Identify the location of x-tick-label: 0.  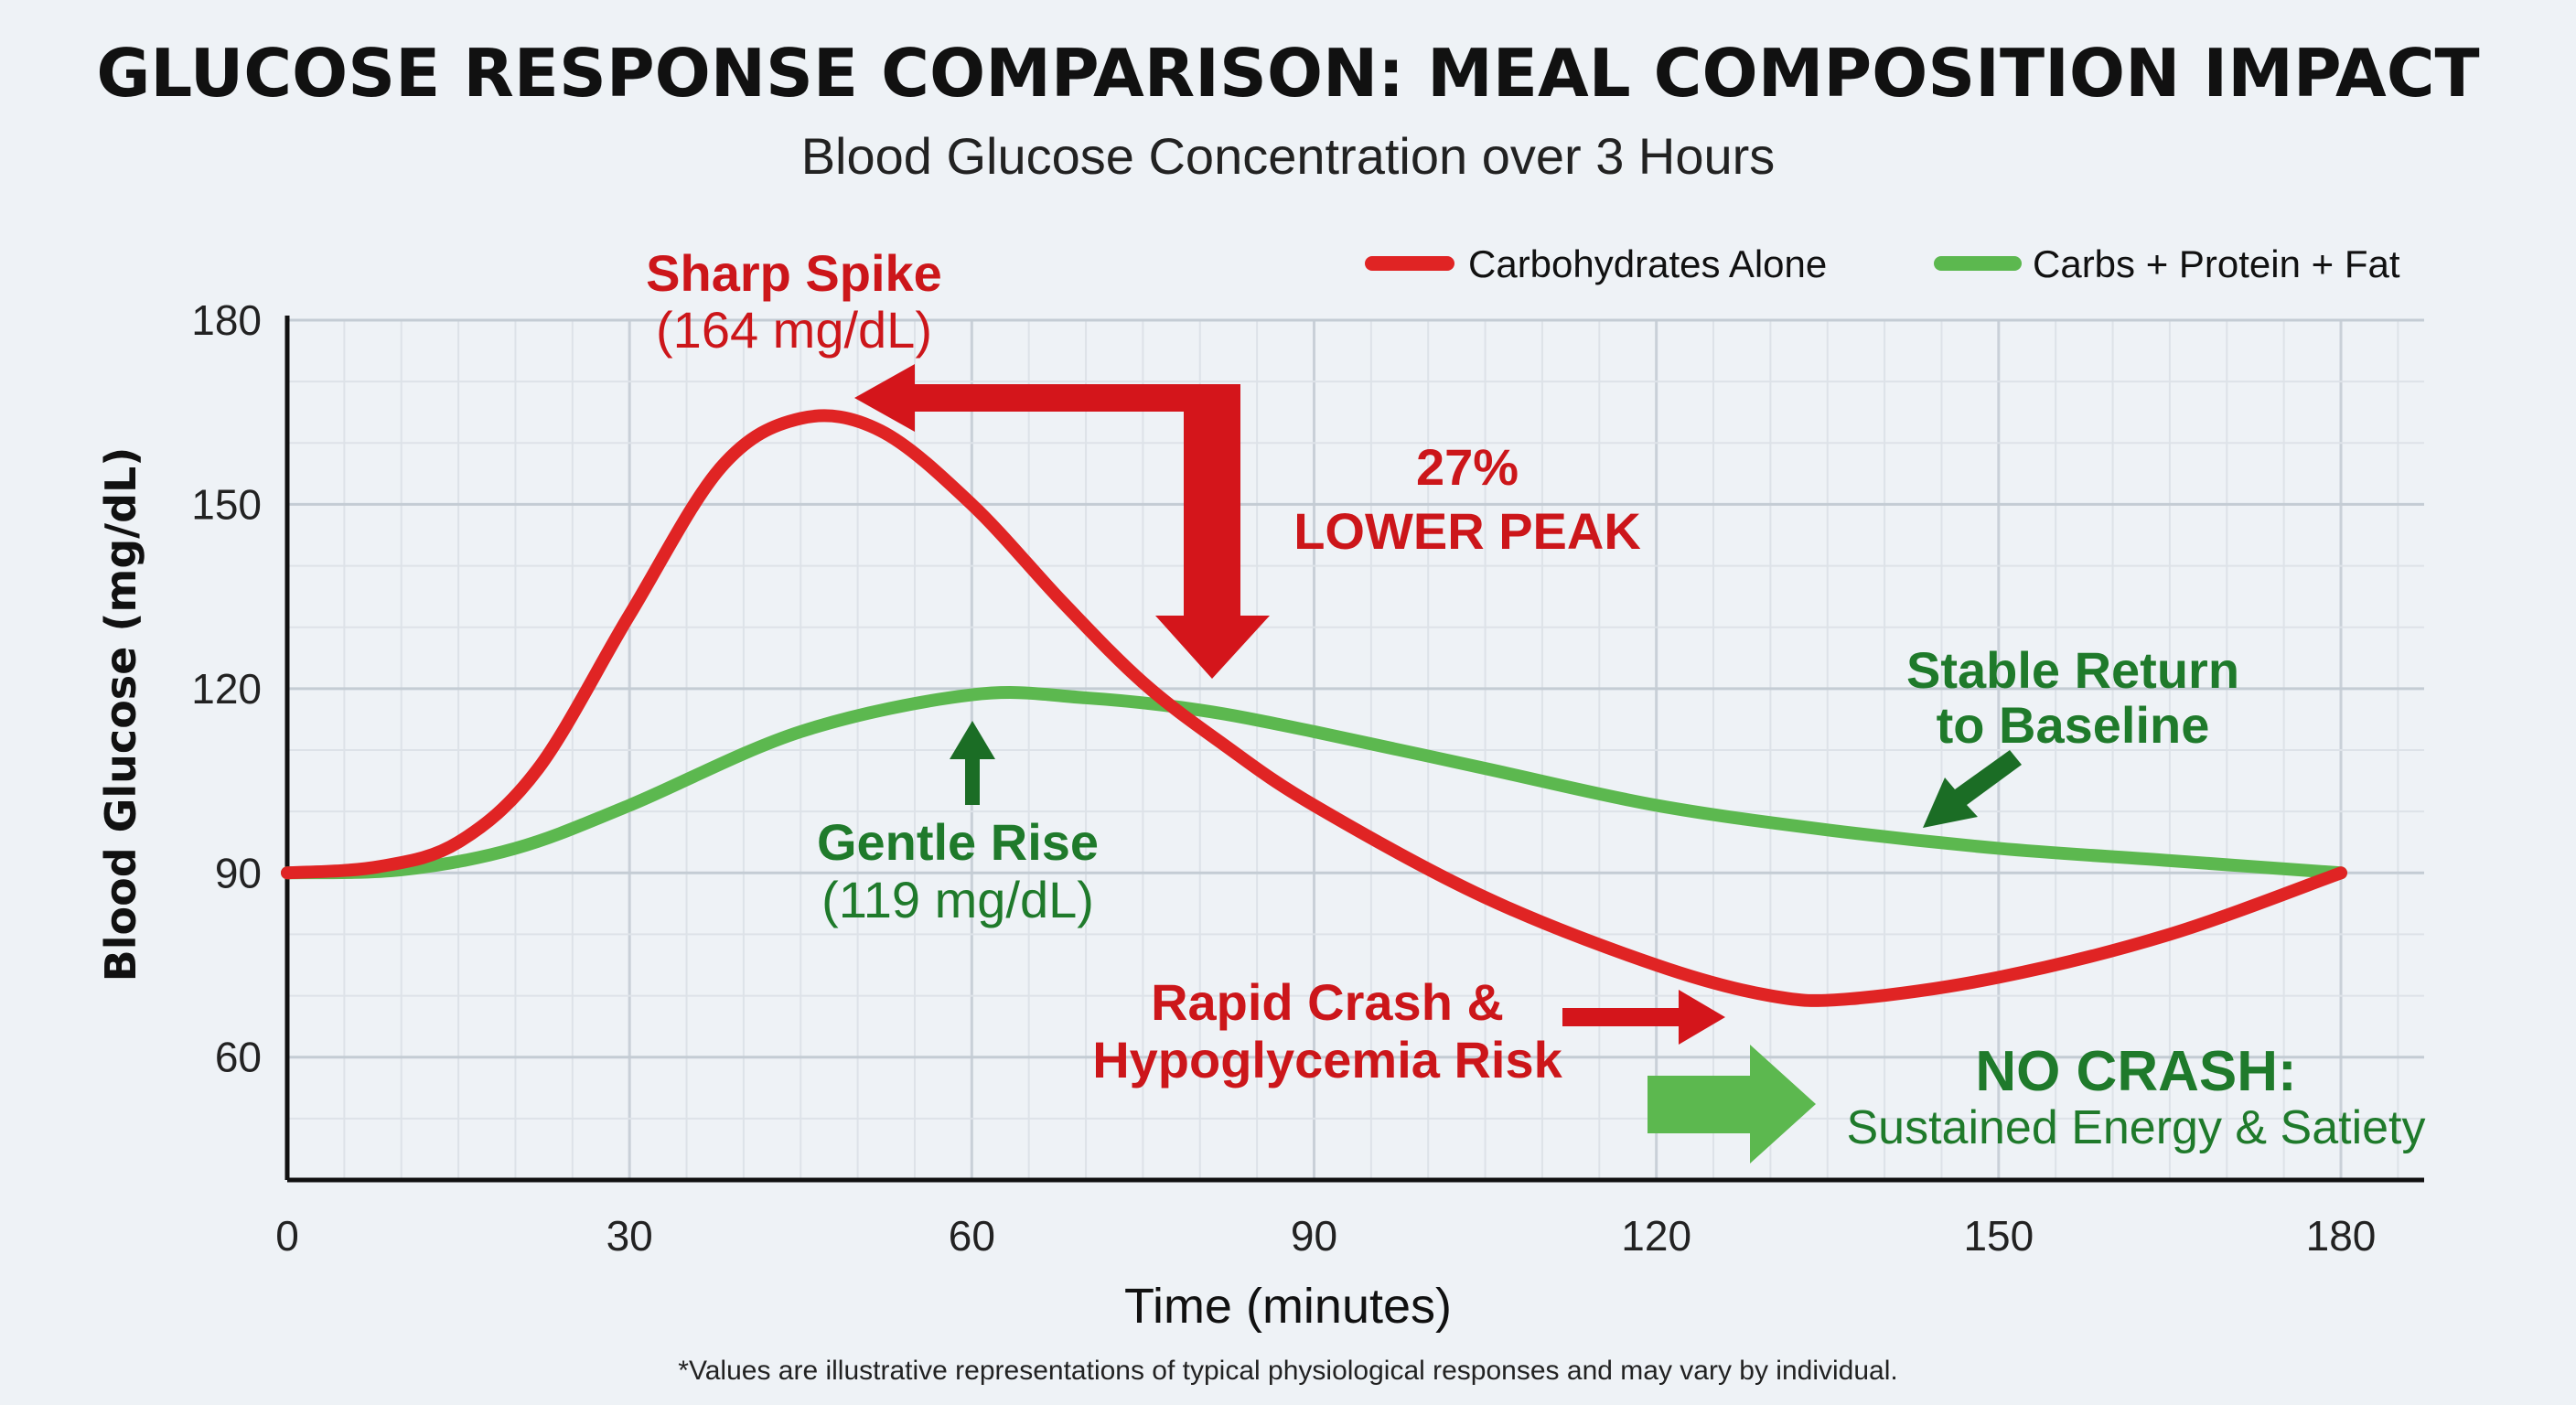
(287, 1236).